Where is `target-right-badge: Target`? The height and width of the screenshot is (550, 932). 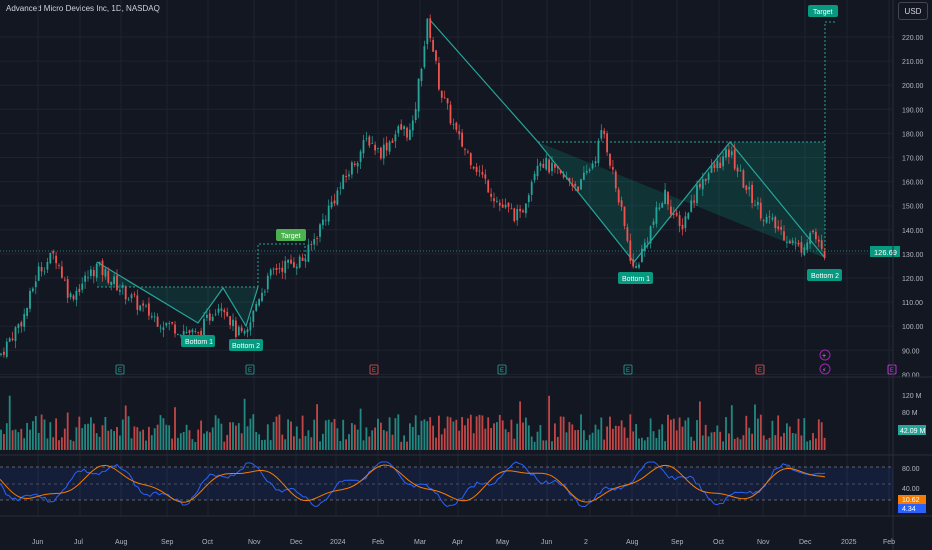 target-right-badge: Target is located at coordinates (823, 11).